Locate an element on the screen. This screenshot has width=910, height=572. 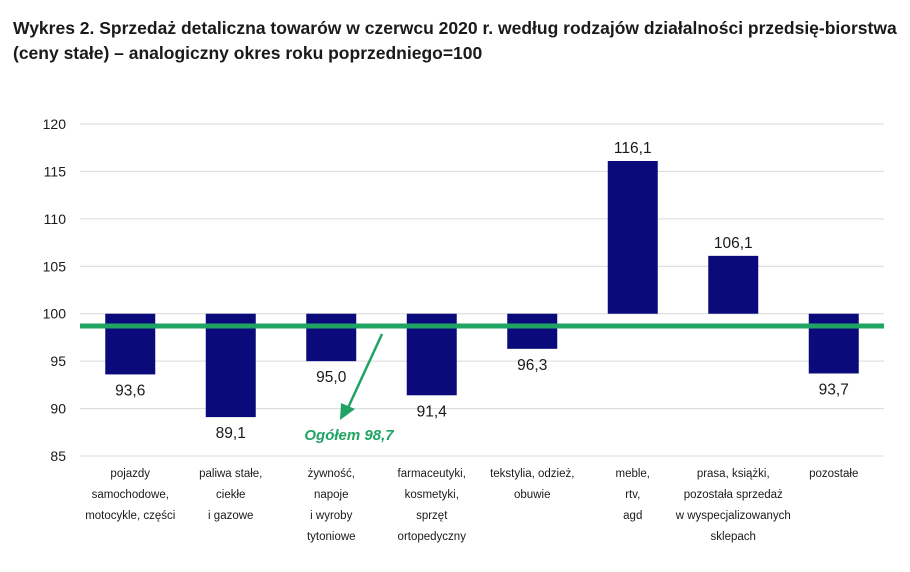
y-tick-label: 120 is located at coordinates (55, 124).